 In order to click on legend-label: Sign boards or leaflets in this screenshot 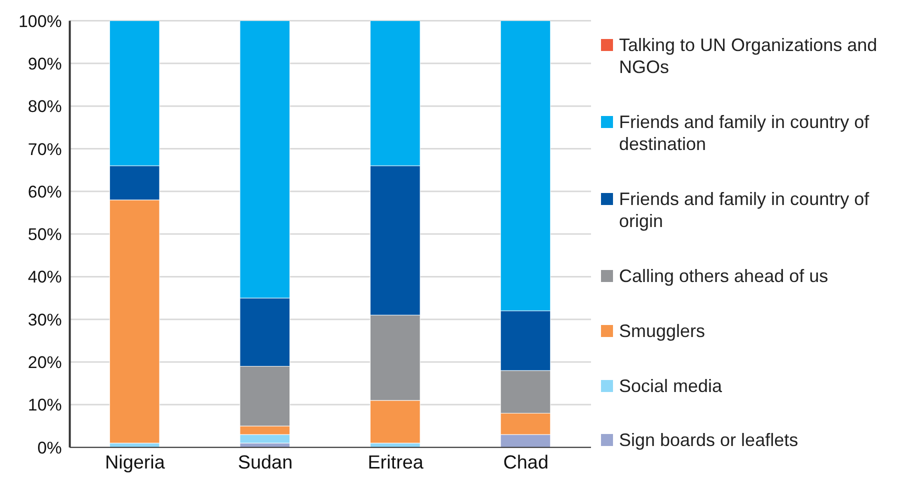, I will do `click(708, 440)`.